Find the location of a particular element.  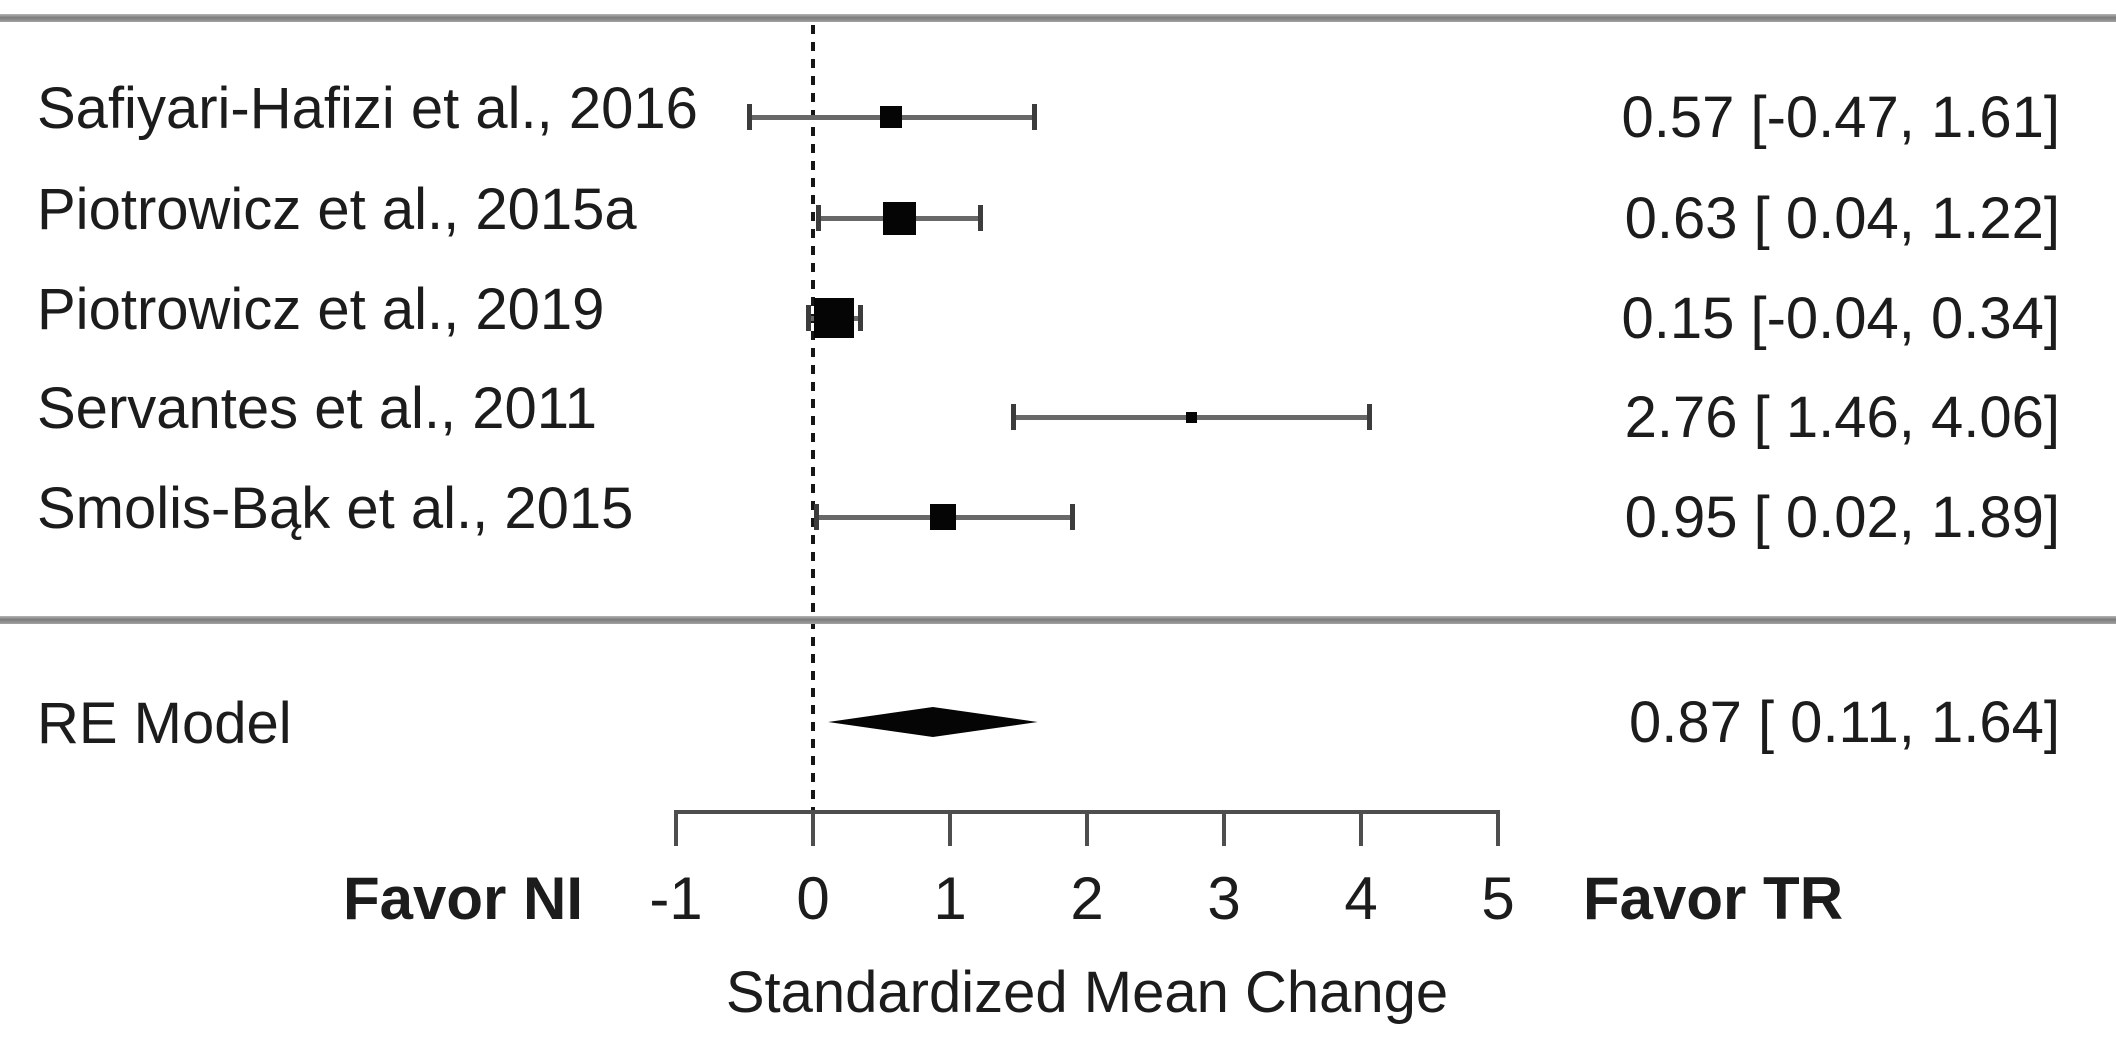

estimate-text: 2.76 [ 1.46, 4.06] is located at coordinates (1842, 417).